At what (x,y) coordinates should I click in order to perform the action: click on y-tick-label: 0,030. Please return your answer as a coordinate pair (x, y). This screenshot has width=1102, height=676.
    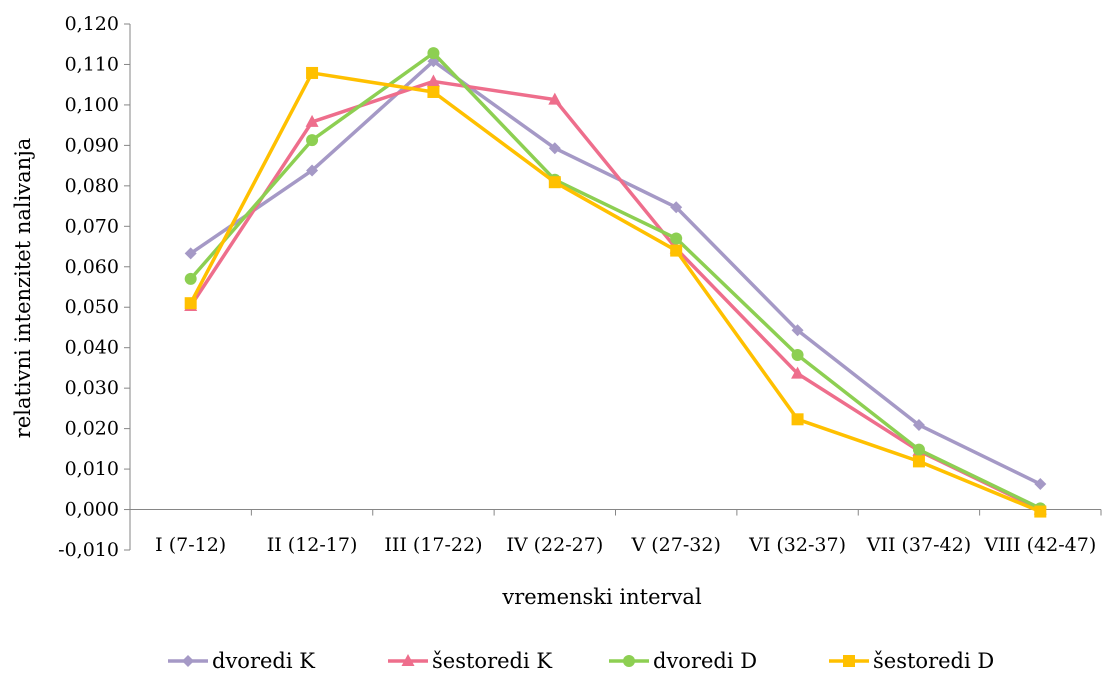
    Looking at the image, I should click on (92, 388).